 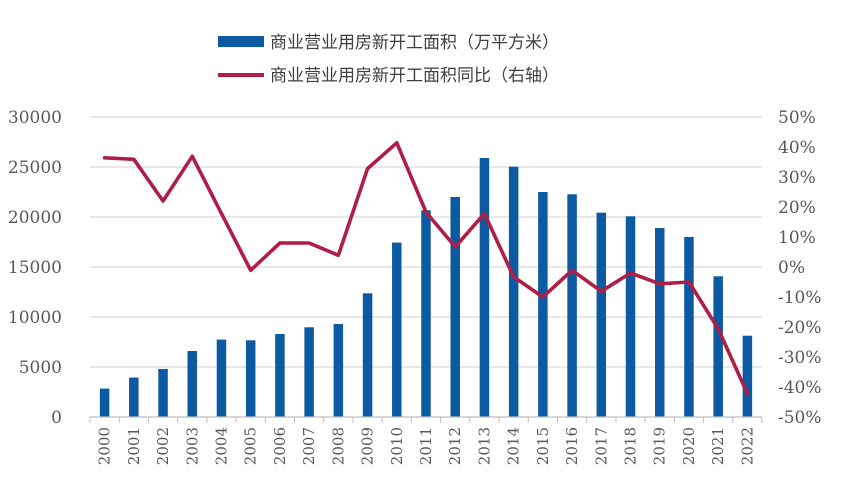 I want to click on right-tick-label: -20%, so click(x=800, y=328).